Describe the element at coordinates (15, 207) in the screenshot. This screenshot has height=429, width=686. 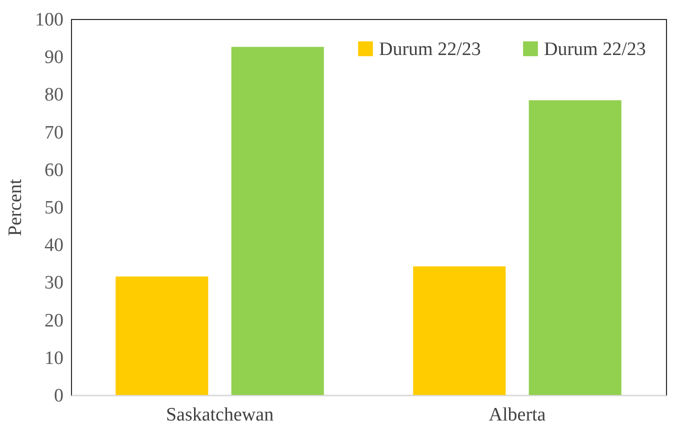
I see `y-axis-title: Percent` at that location.